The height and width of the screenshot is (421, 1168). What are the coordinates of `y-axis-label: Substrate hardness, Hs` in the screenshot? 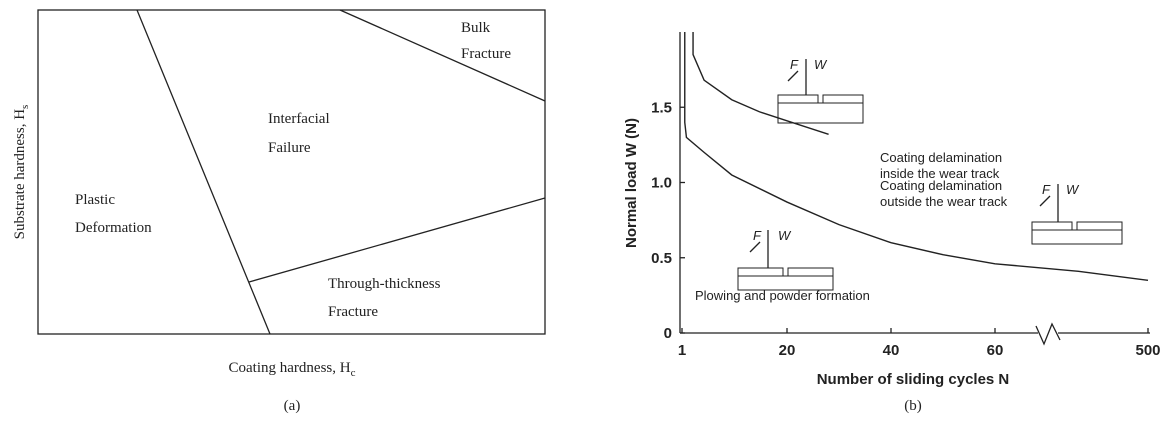 It's located at (21, 172).